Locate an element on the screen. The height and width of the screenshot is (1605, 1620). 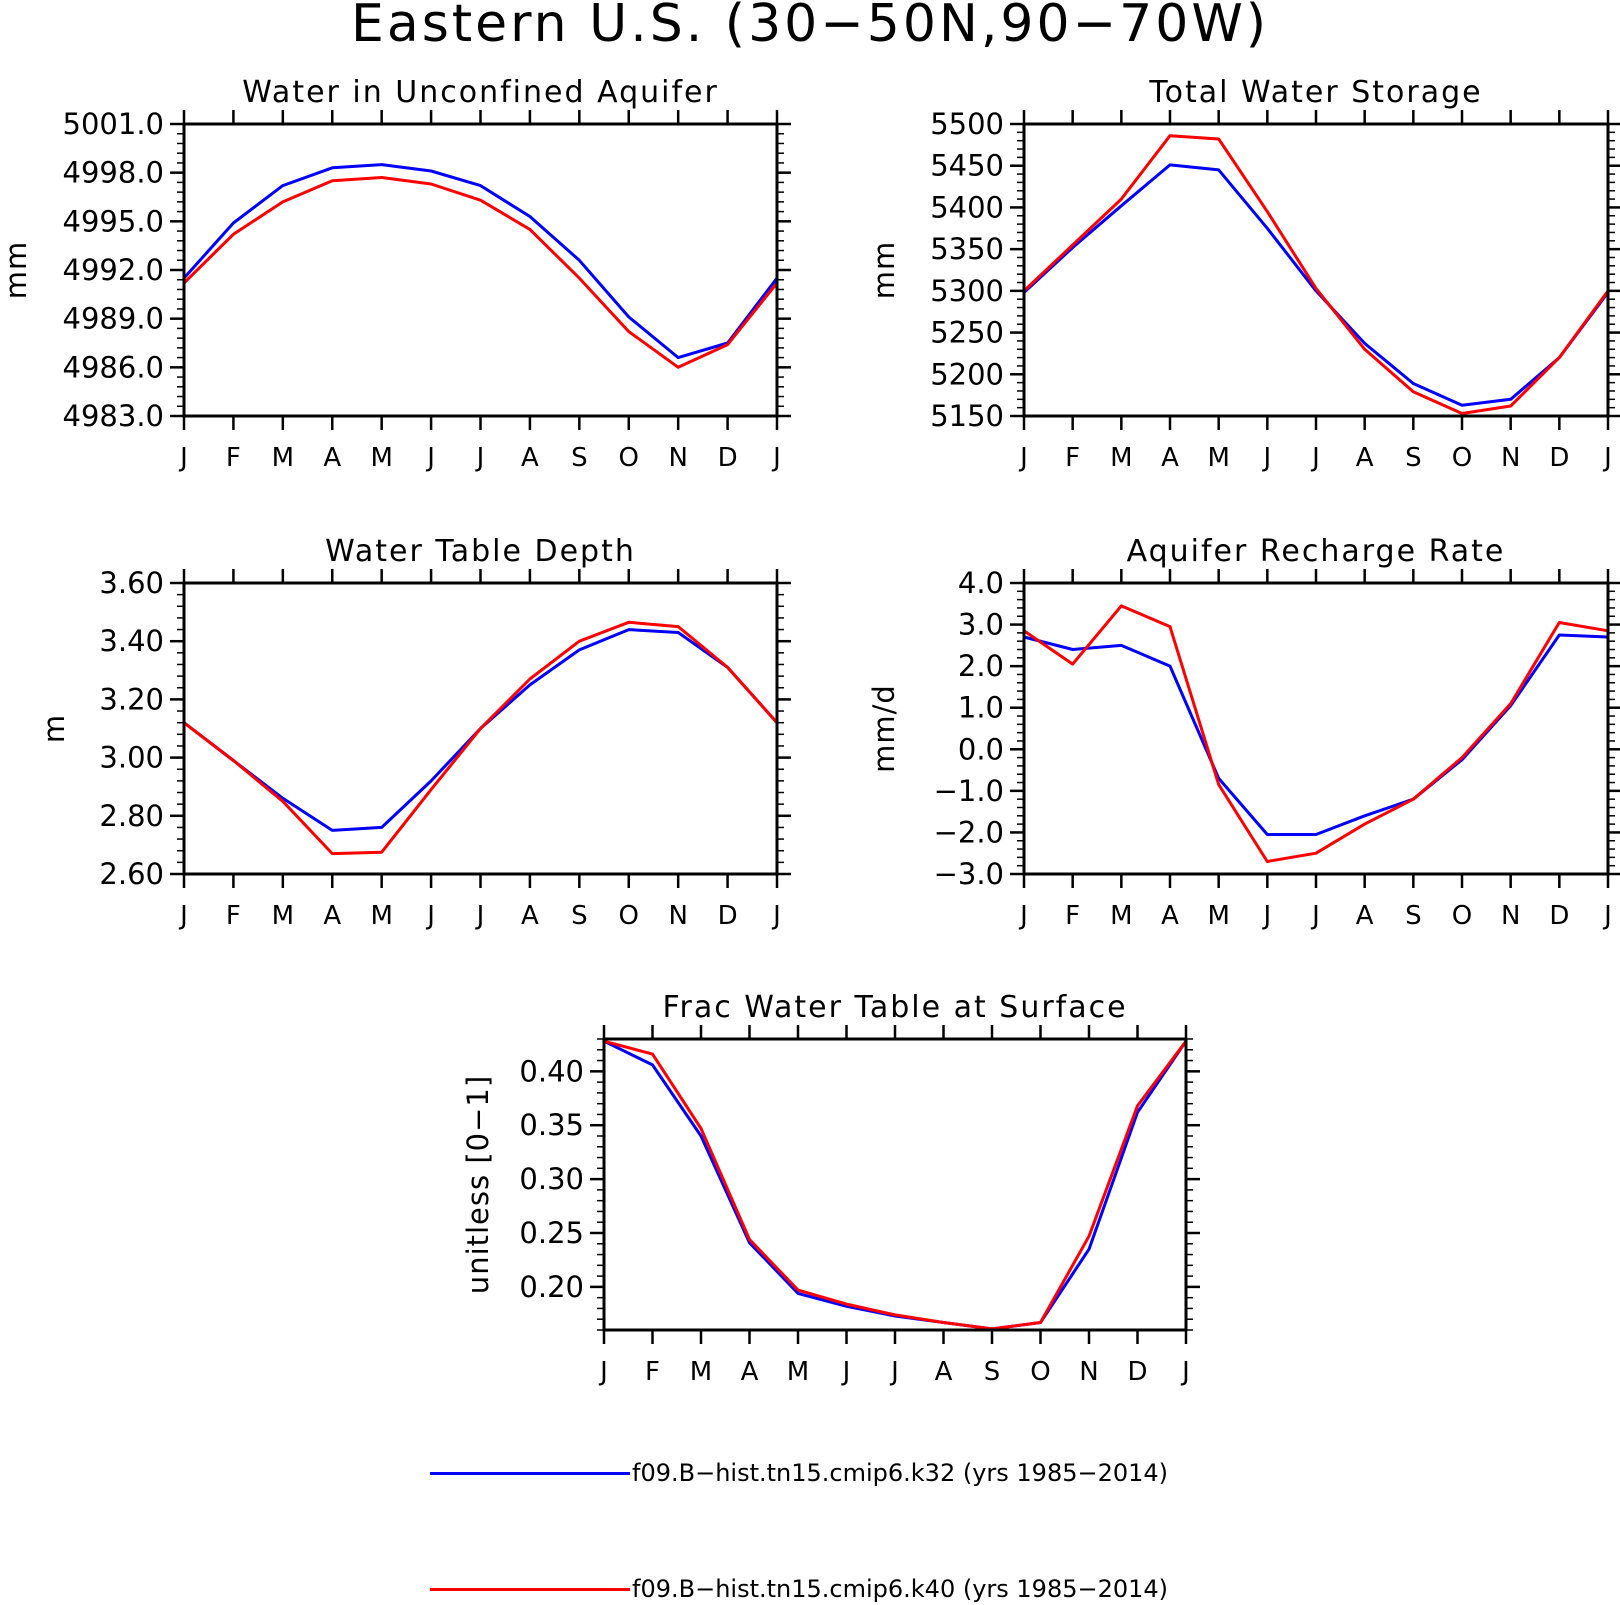
y-tick-label: 0.40 is located at coordinates (551, 1071).